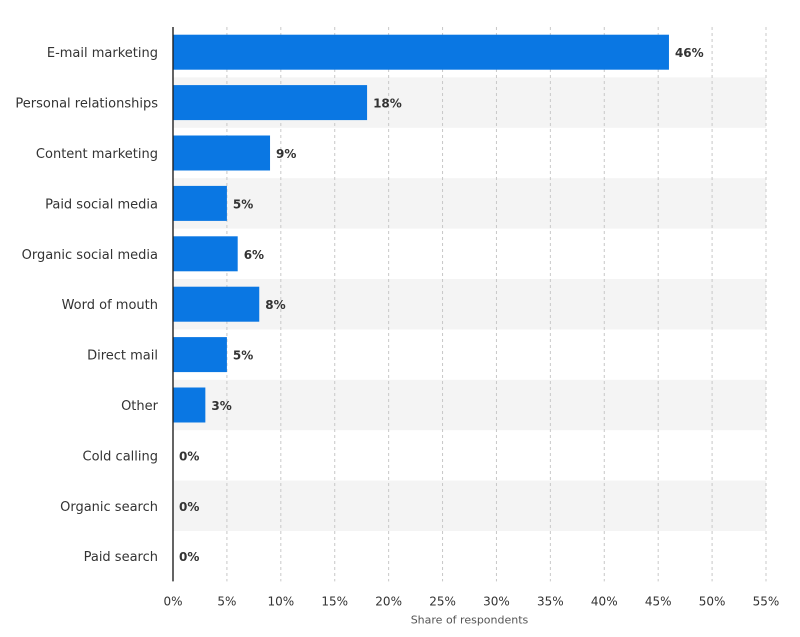 Image resolution: width=800 pixels, height=637 pixels. I want to click on x-tick-label: 35%, so click(550, 601).